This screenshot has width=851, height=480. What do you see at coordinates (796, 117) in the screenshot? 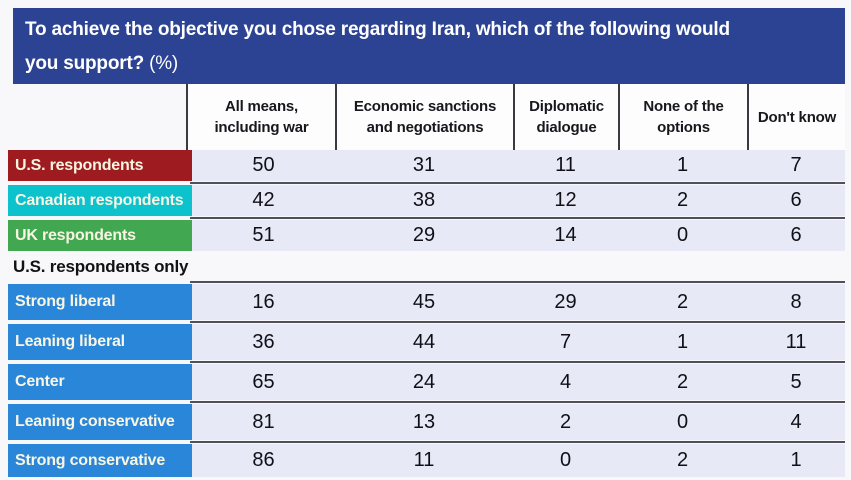
I see `column-header-dont-know: Don't know` at bounding box center [796, 117].